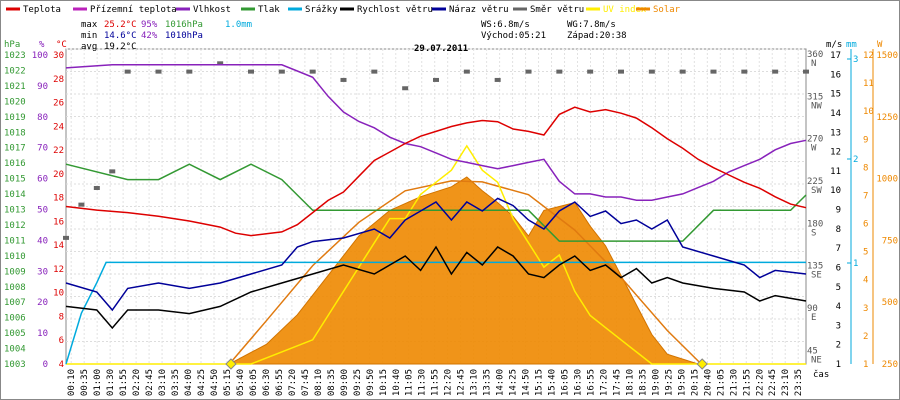 This screenshot has width=900, height=400. Describe the element at coordinates (838, 326) in the screenshot. I see `axis-ms-tick: 3` at that location.